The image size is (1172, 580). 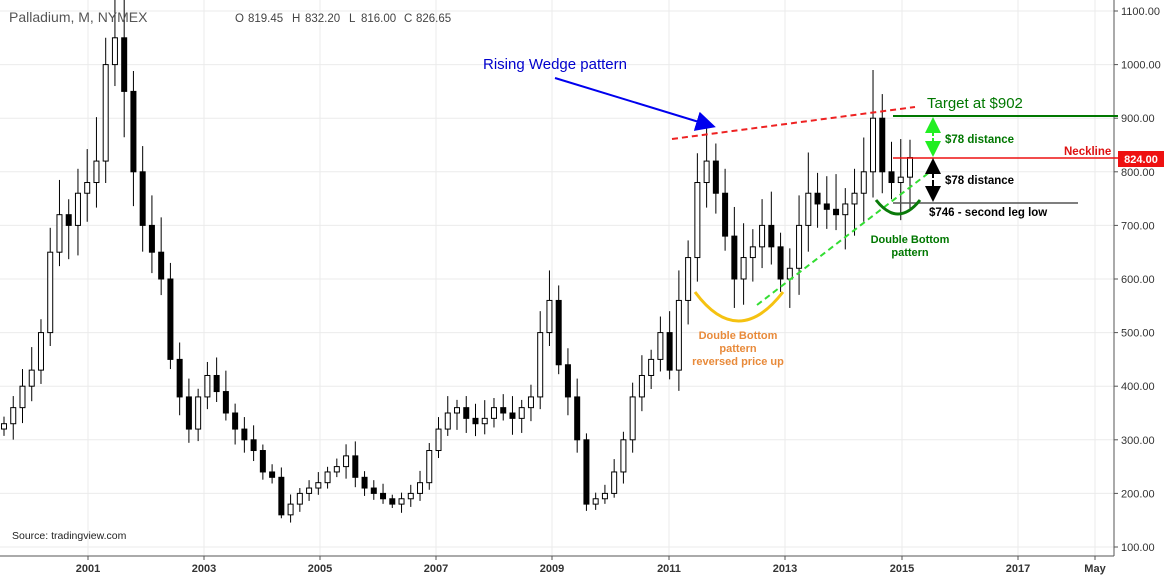 What do you see at coordinates (898, 207) in the screenshot?
I see `small-double-bottom-arc` at bounding box center [898, 207].